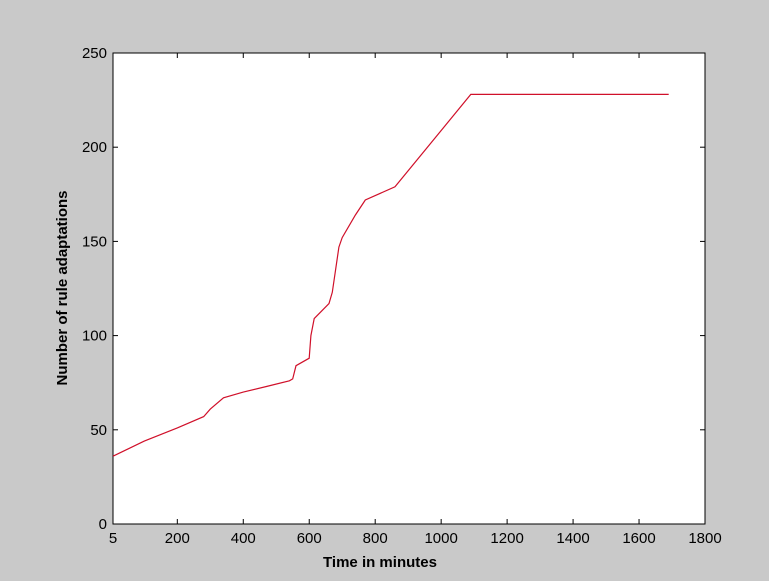 Image resolution: width=769 pixels, height=581 pixels. Describe the element at coordinates (98, 430) in the screenshot. I see `y-tick-label: 50` at that location.